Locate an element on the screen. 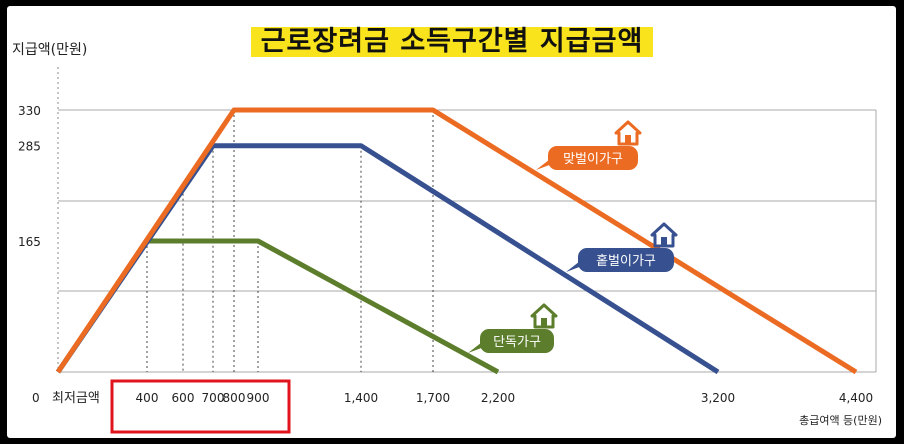  legend-label: 단독가구 is located at coordinates (517, 342).